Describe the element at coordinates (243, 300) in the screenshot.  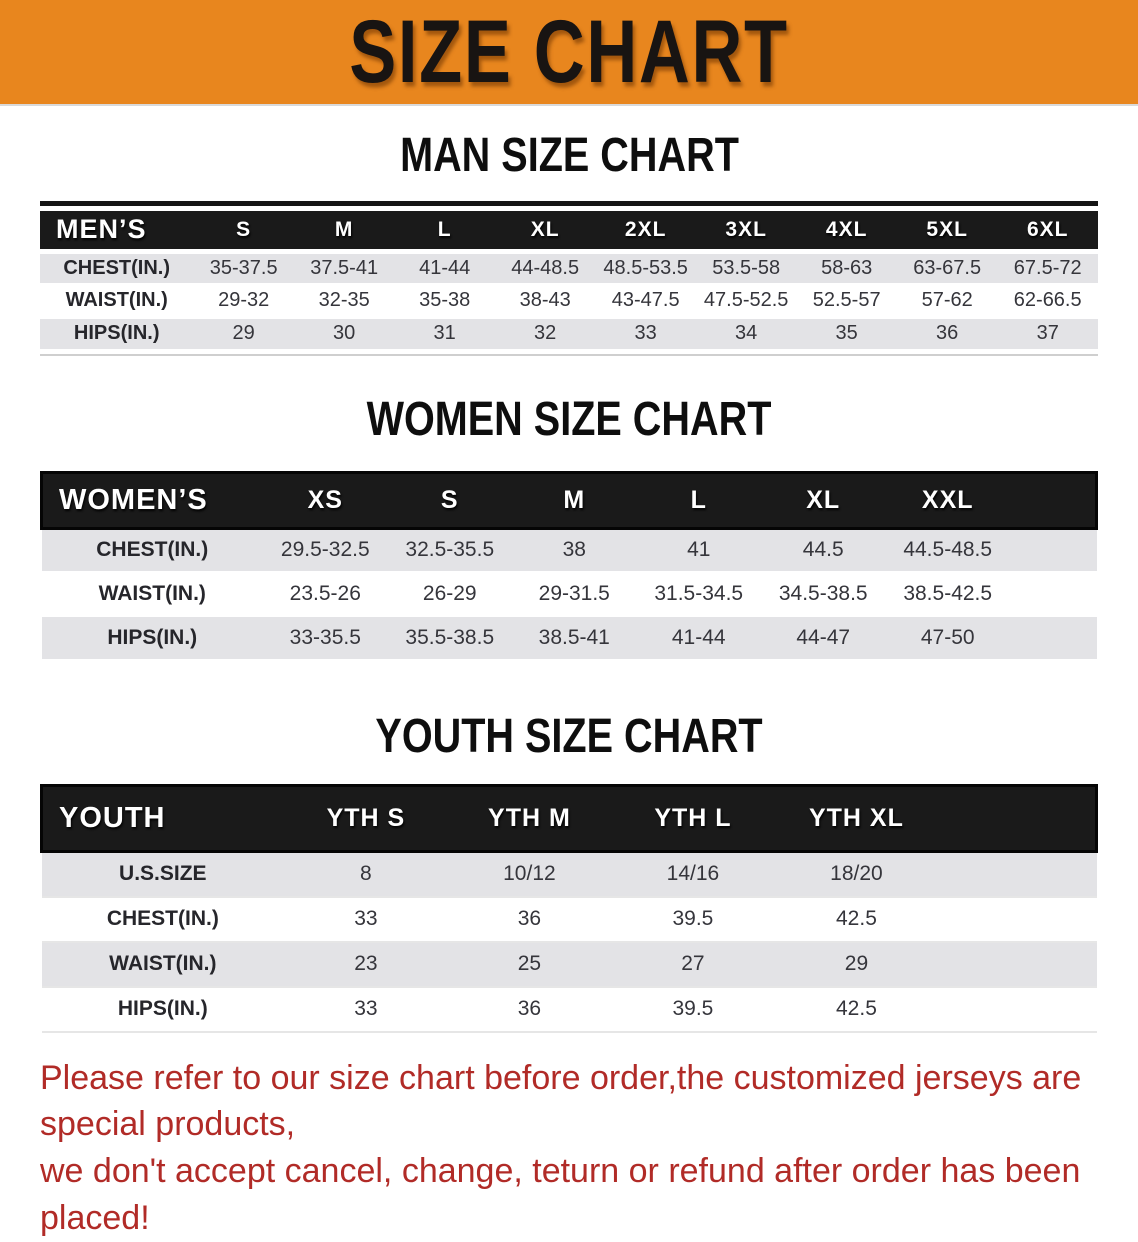
I see `table-cell: 29-32` at that location.